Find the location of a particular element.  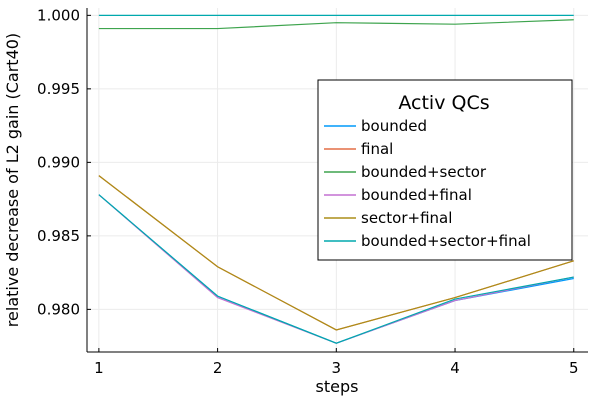

x-tick-label: 1 is located at coordinates (99, 368).